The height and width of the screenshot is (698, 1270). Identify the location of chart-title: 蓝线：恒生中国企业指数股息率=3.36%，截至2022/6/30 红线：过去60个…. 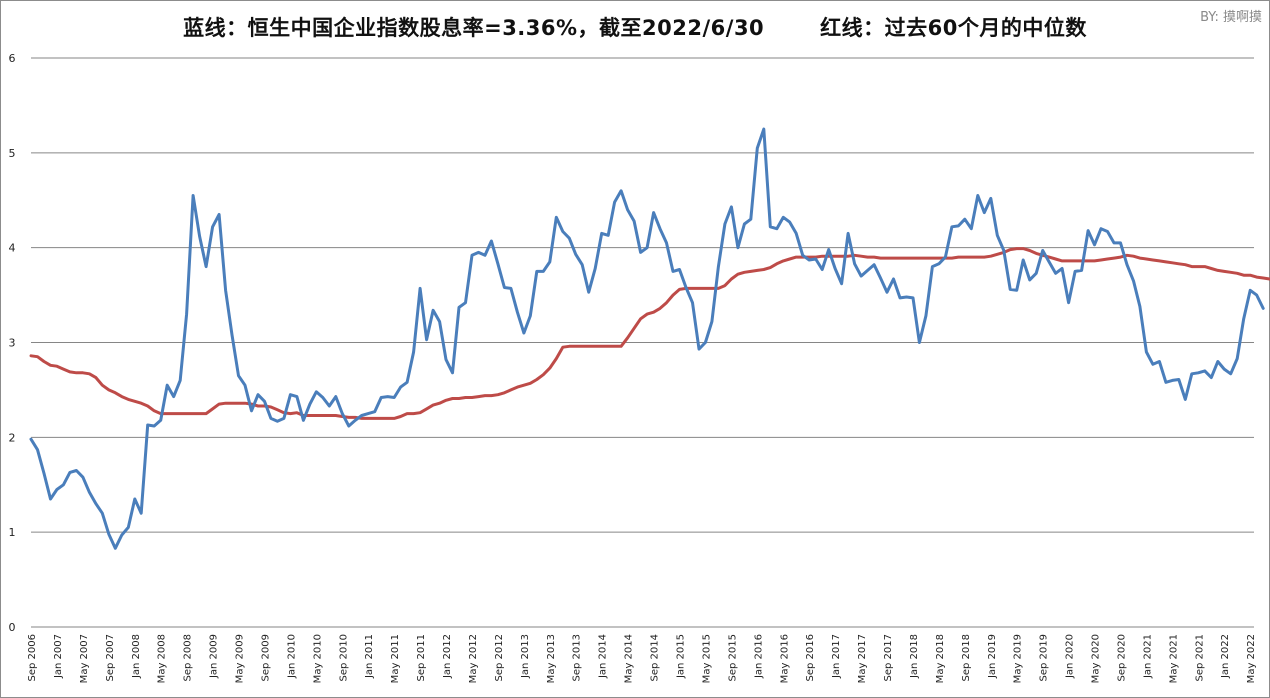
(635, 27).